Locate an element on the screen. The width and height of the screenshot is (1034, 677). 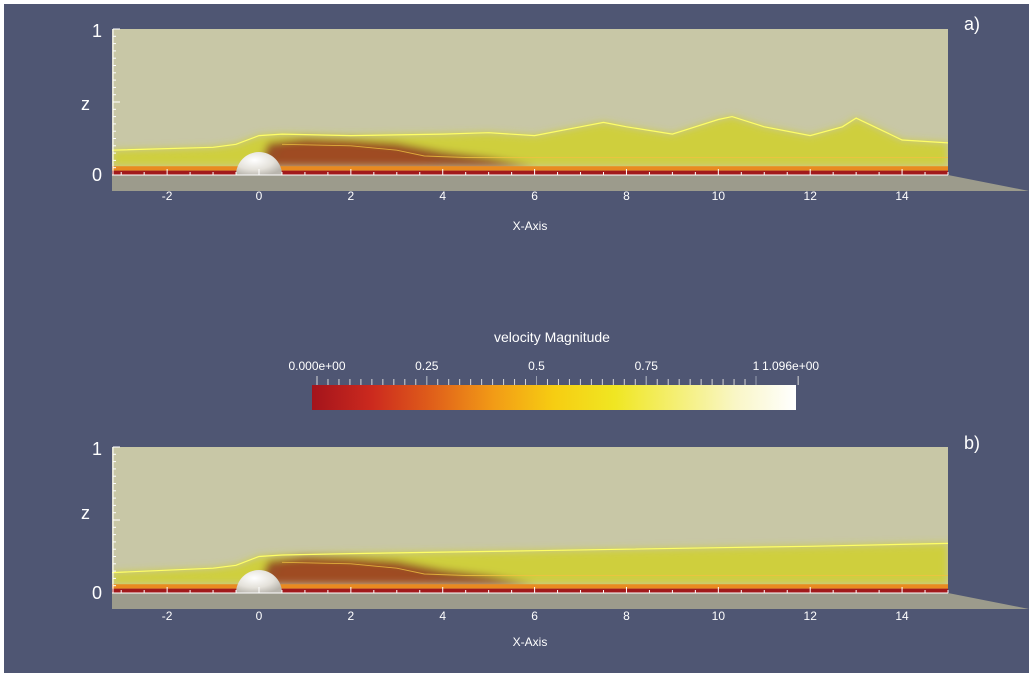
colorbar-tick-label: 1 is located at coordinates (756, 366).